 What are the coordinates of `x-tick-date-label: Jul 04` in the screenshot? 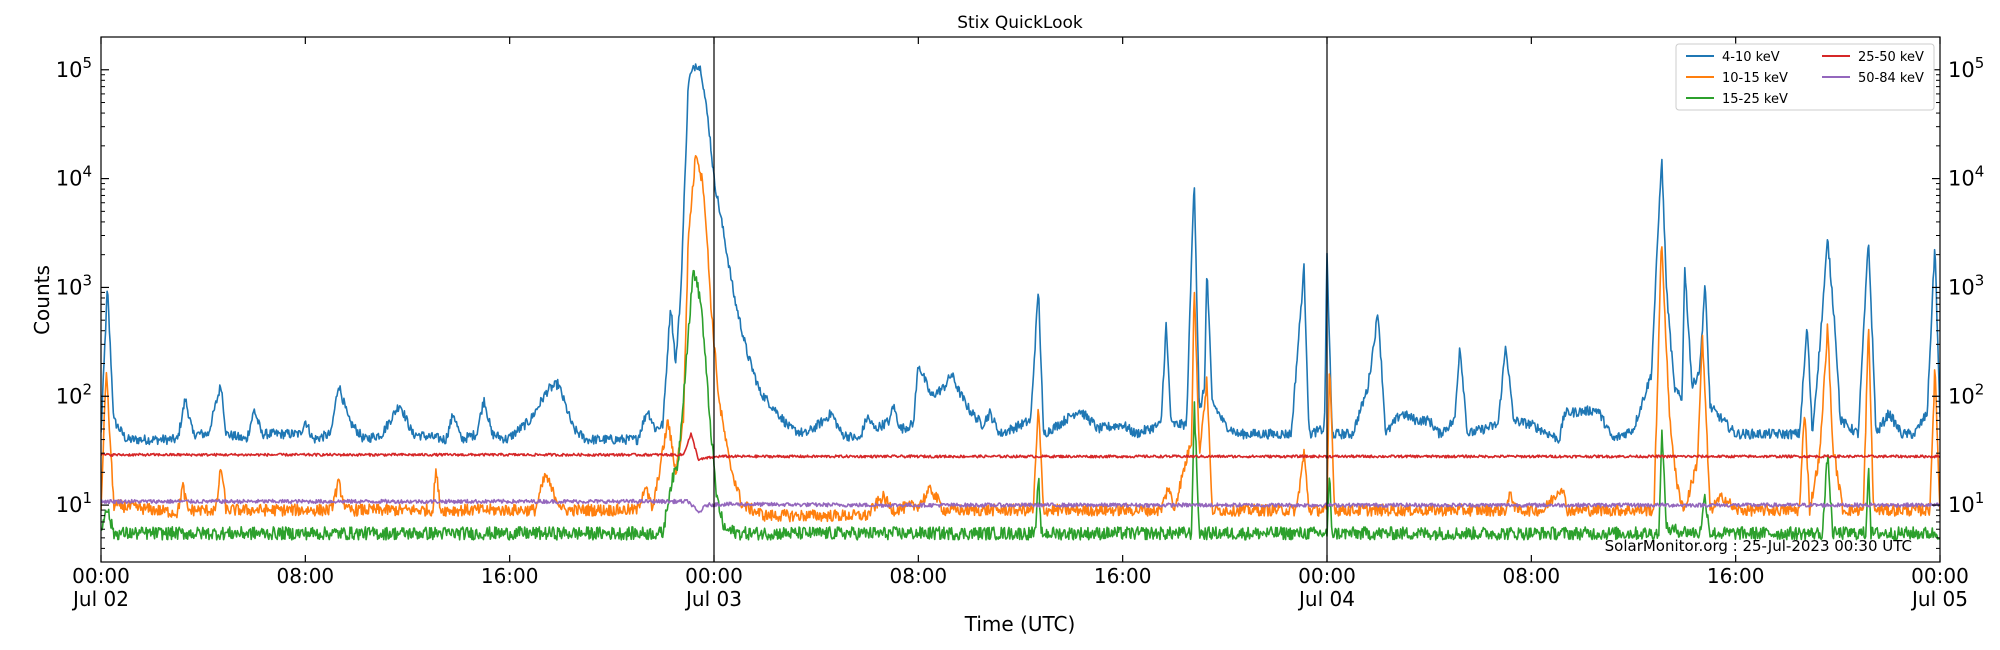 It's located at (1326, 599).